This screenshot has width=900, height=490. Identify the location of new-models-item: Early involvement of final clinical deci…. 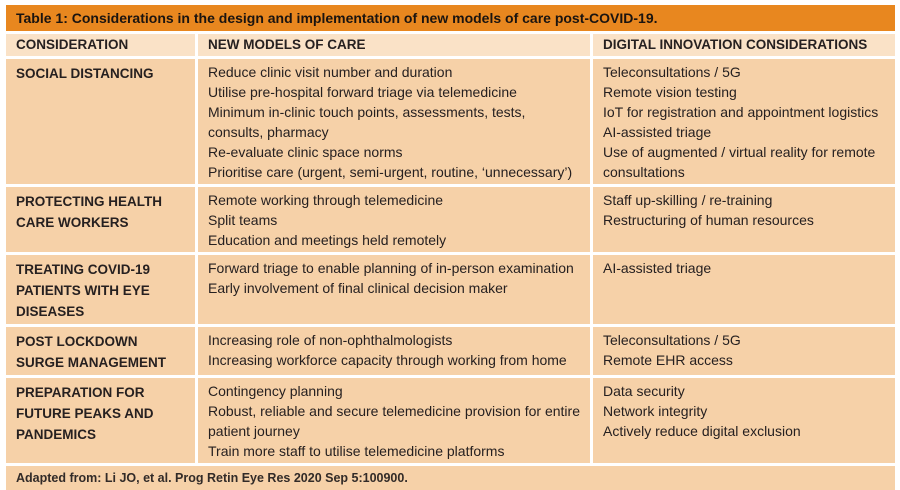
(358, 288).